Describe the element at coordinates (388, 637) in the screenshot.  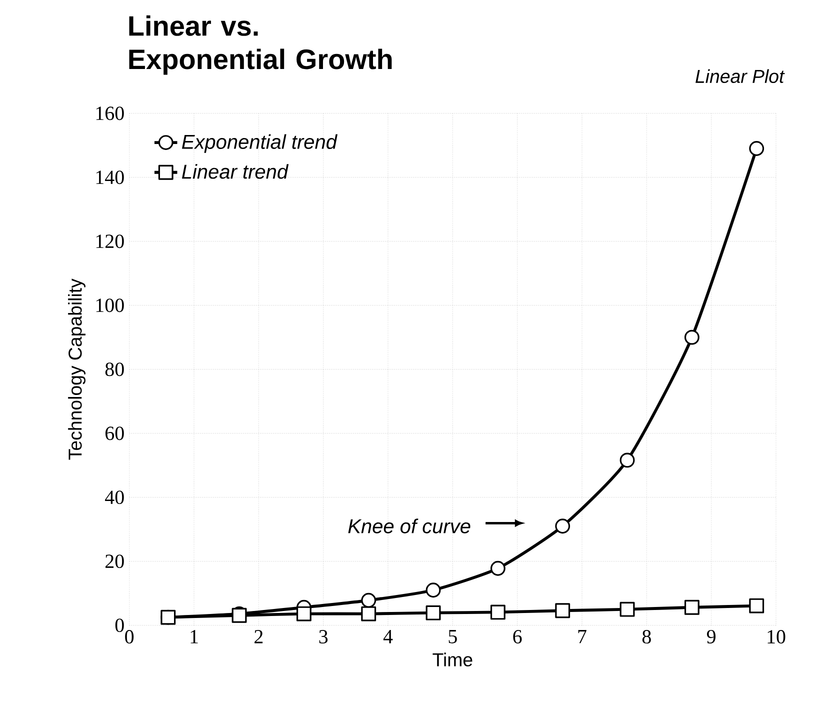
I see `x-tick-label: 4` at that location.